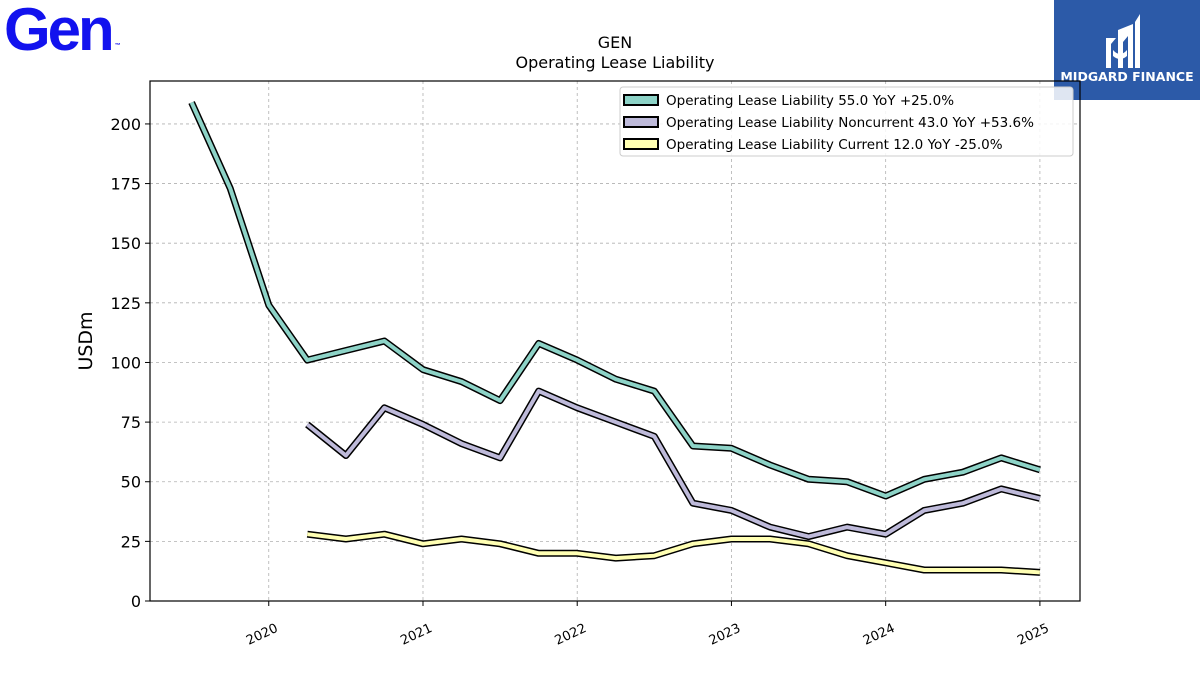  Describe the element at coordinates (614, 62) in the screenshot. I see `chart-subtitle: Operating Lease Liability` at that location.